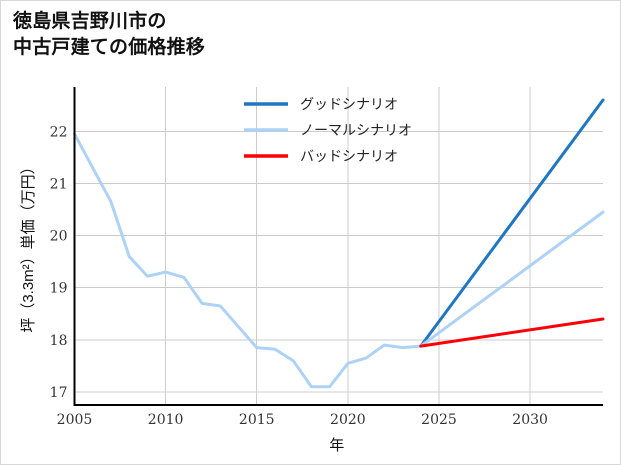  Describe the element at coordinates (109, 34) in the screenshot. I see `page-title: 徳島県吉野川市の 中古戸建ての価格推移` at that location.